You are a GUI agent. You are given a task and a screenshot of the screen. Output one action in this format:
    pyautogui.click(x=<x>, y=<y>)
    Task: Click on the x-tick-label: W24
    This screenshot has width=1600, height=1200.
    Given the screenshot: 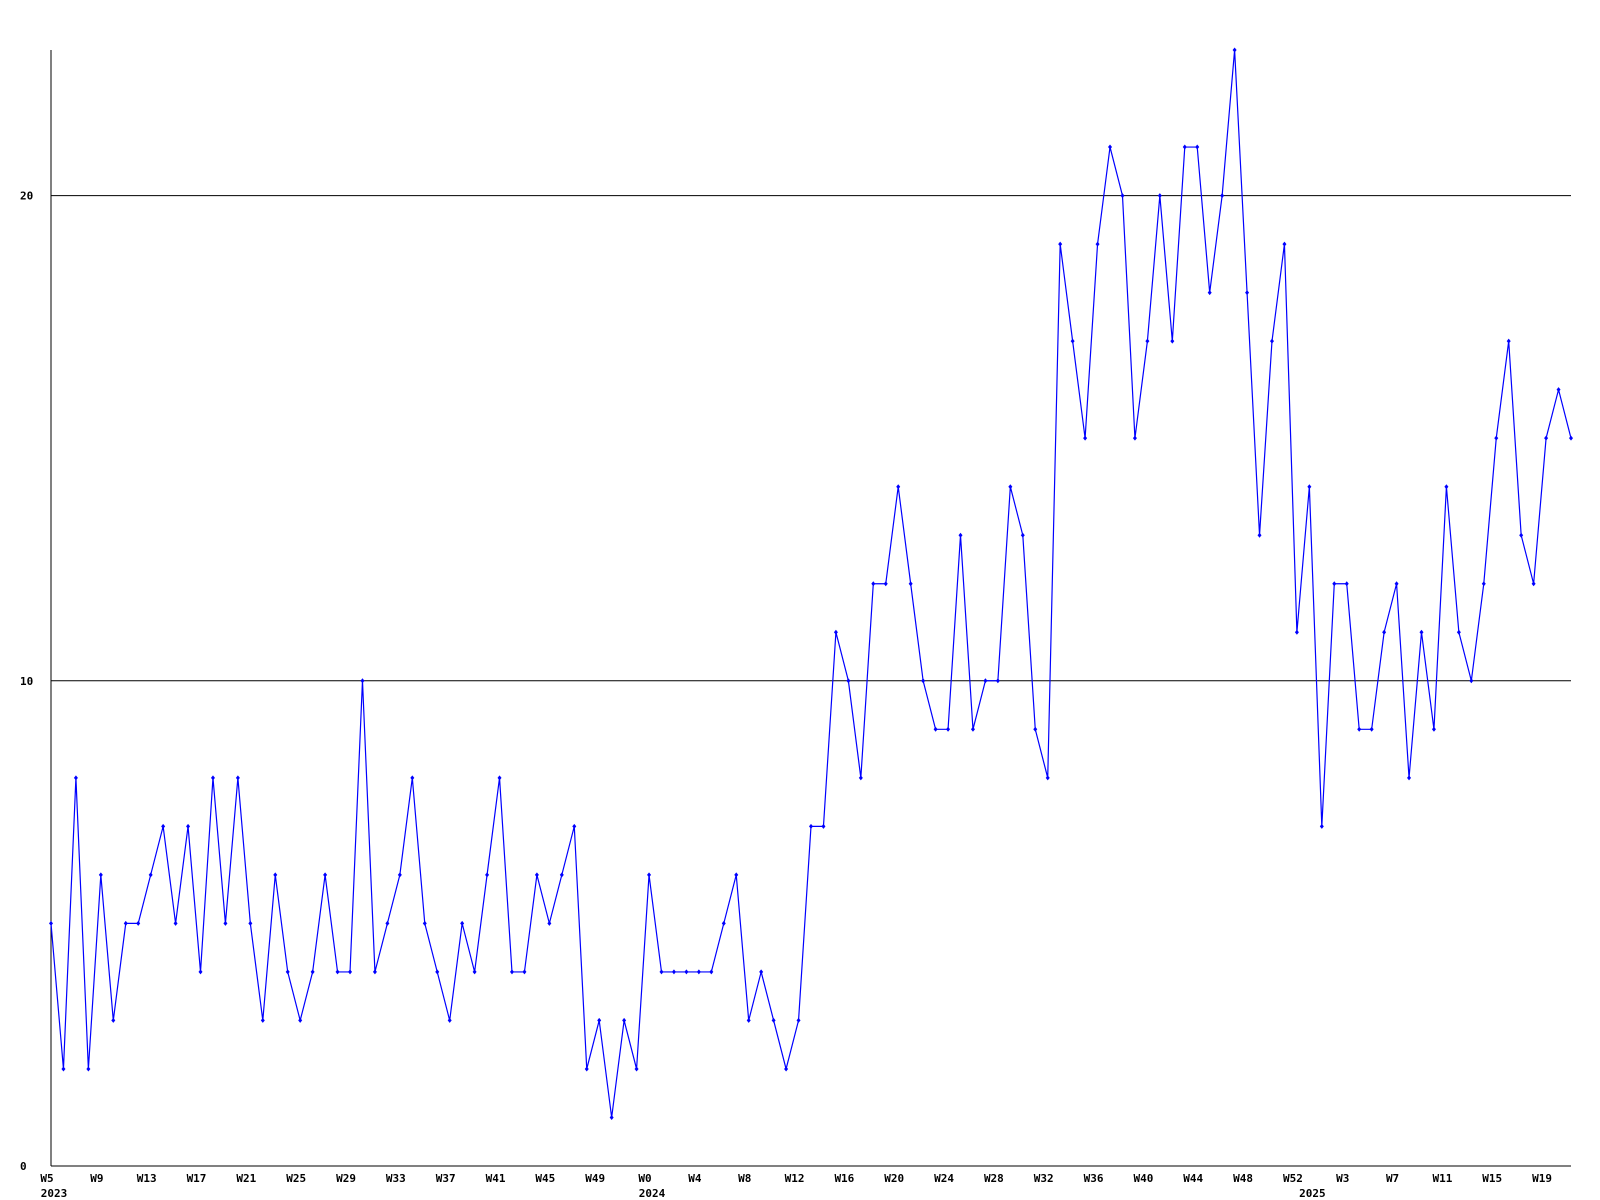 What is the action you would take?
    pyautogui.click(x=944, y=1178)
    